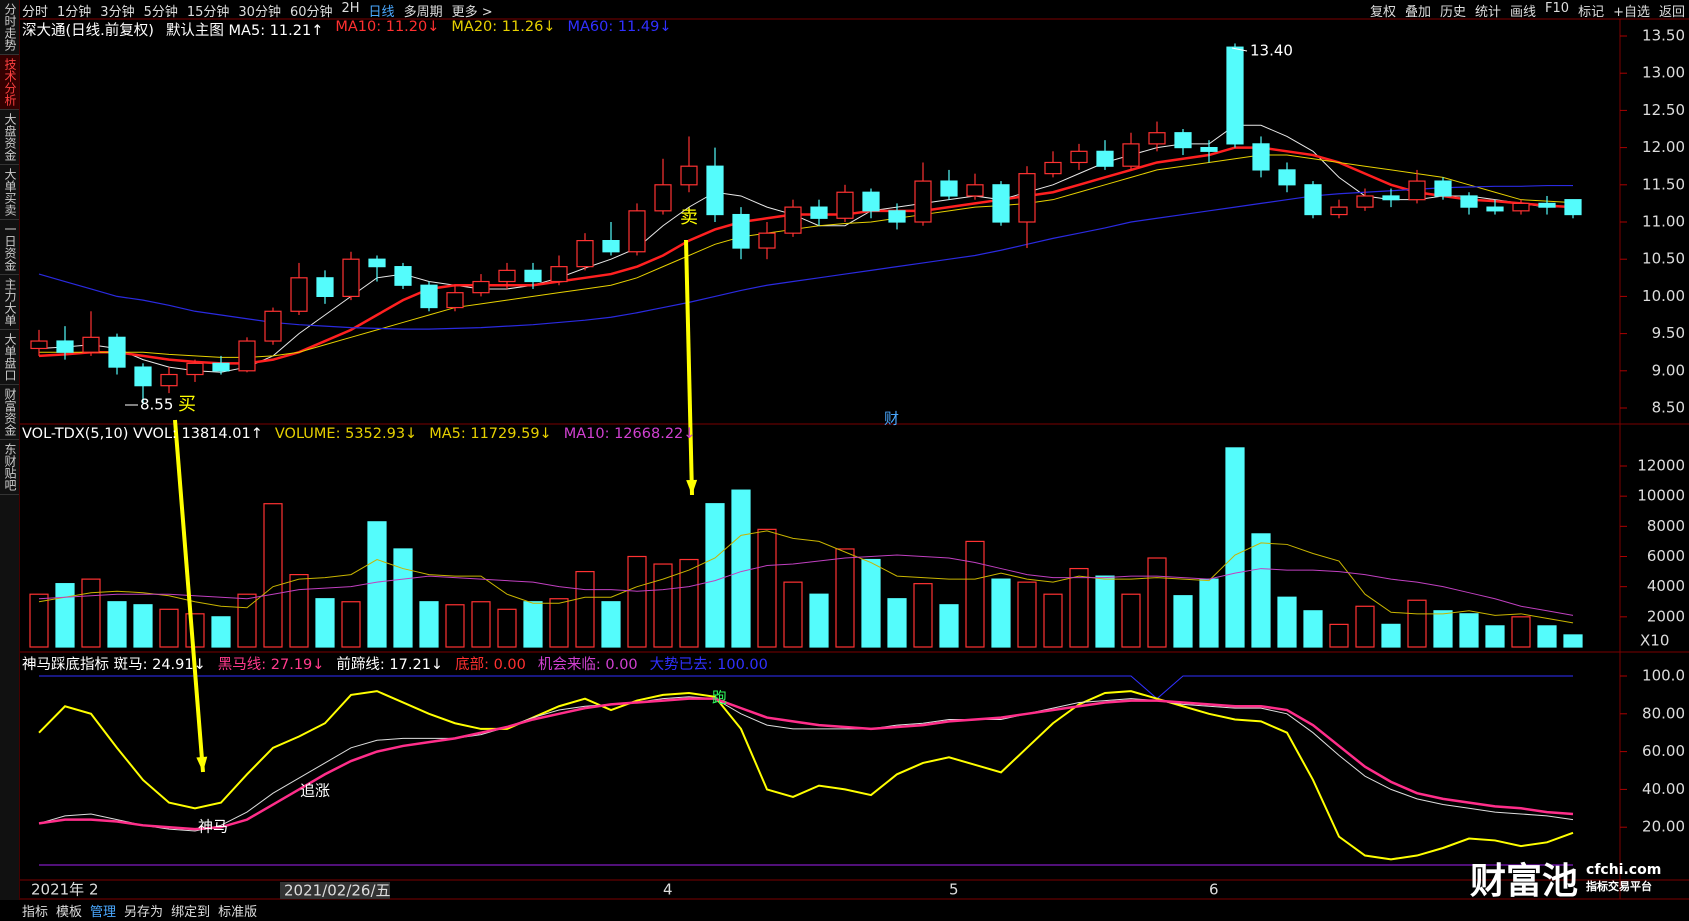 The width and height of the screenshot is (1689, 921). What do you see at coordinates (1452, 12) in the screenshot?
I see `tool-button: 历史` at bounding box center [1452, 12].